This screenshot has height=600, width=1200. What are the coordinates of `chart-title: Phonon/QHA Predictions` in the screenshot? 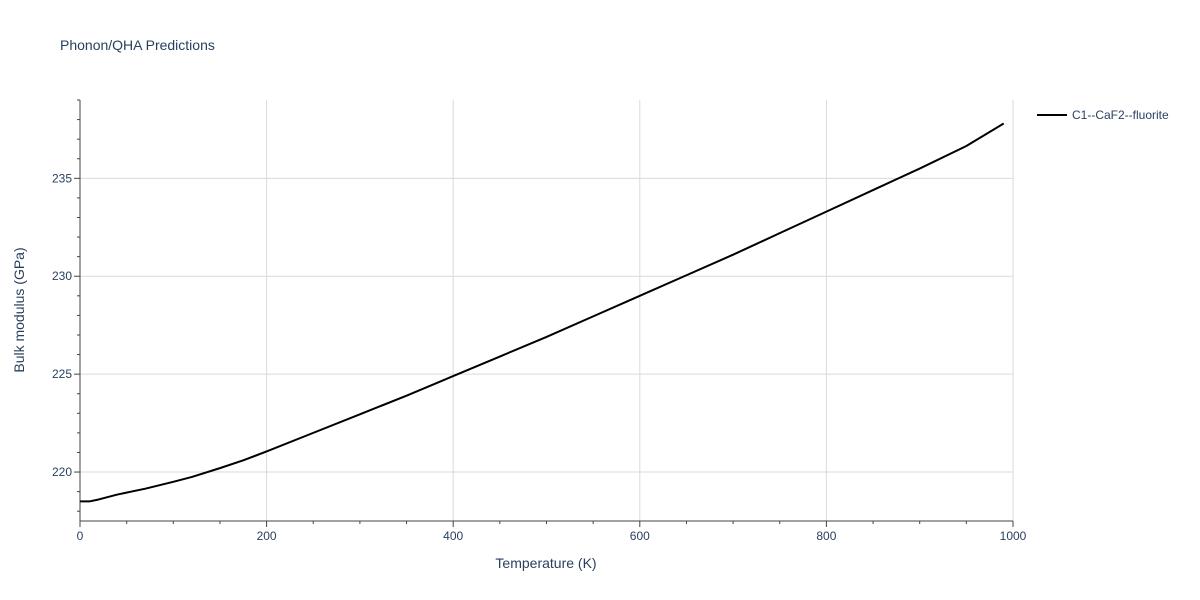 It's located at (137, 45).